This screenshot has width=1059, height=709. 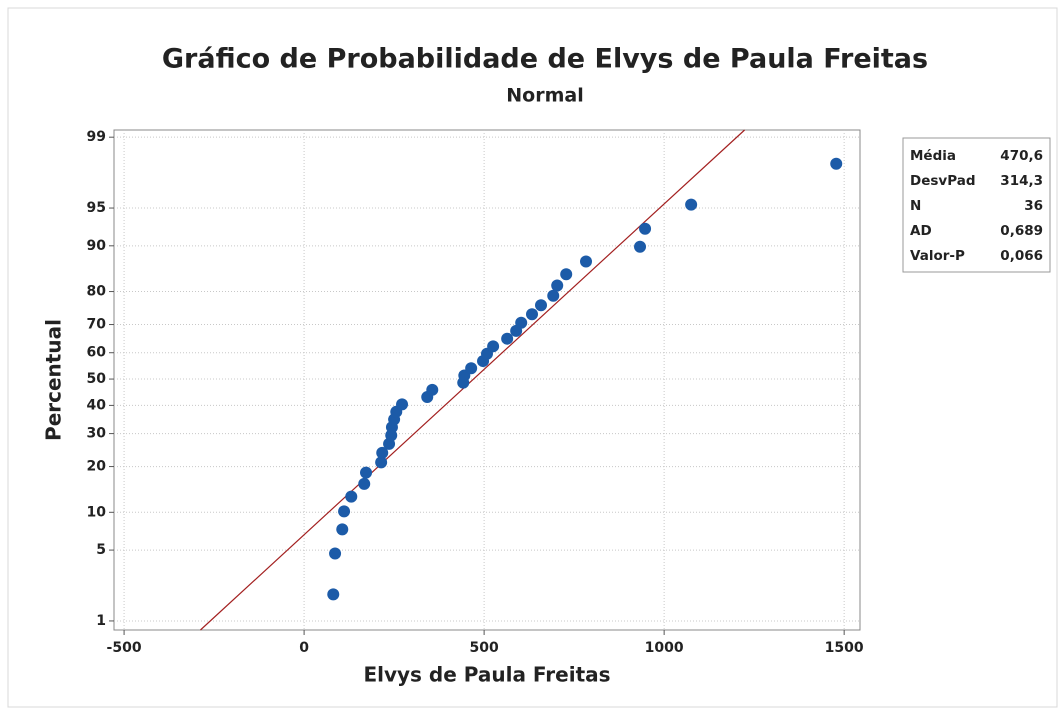 I want to click on x-tick-label: 1000, so click(x=664, y=648).